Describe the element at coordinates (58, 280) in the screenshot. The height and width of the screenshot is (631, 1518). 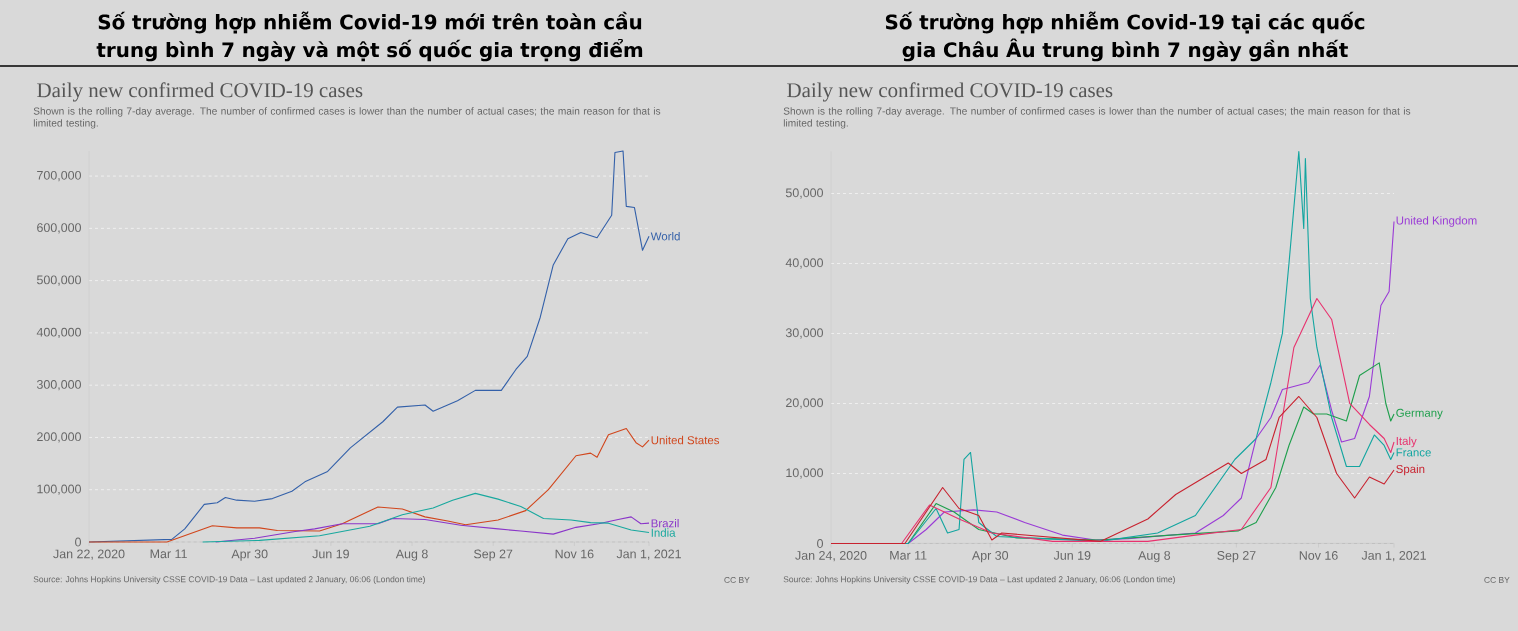
I see `y-tick-label: 500,000` at that location.